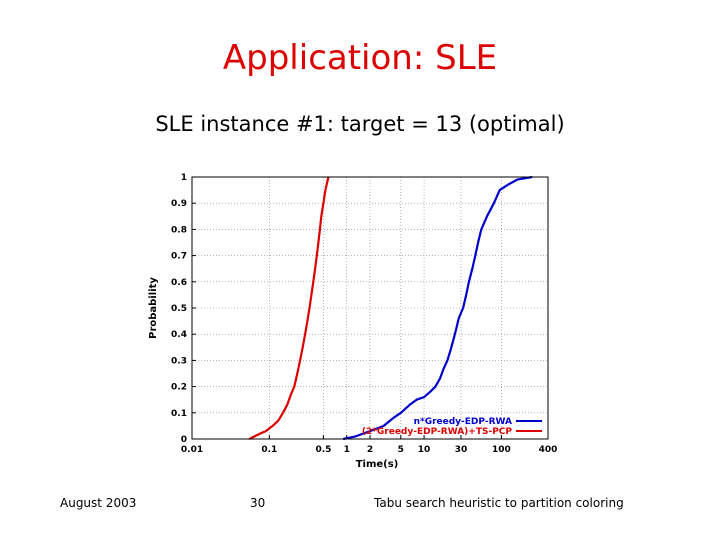 The image size is (720, 540). I want to click on x-tick-label: 2, so click(370, 450).